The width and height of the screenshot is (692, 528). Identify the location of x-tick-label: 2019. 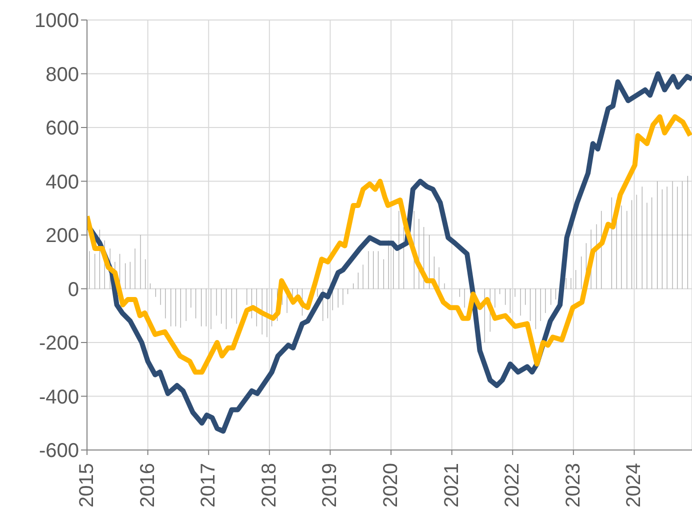
(330, 485).